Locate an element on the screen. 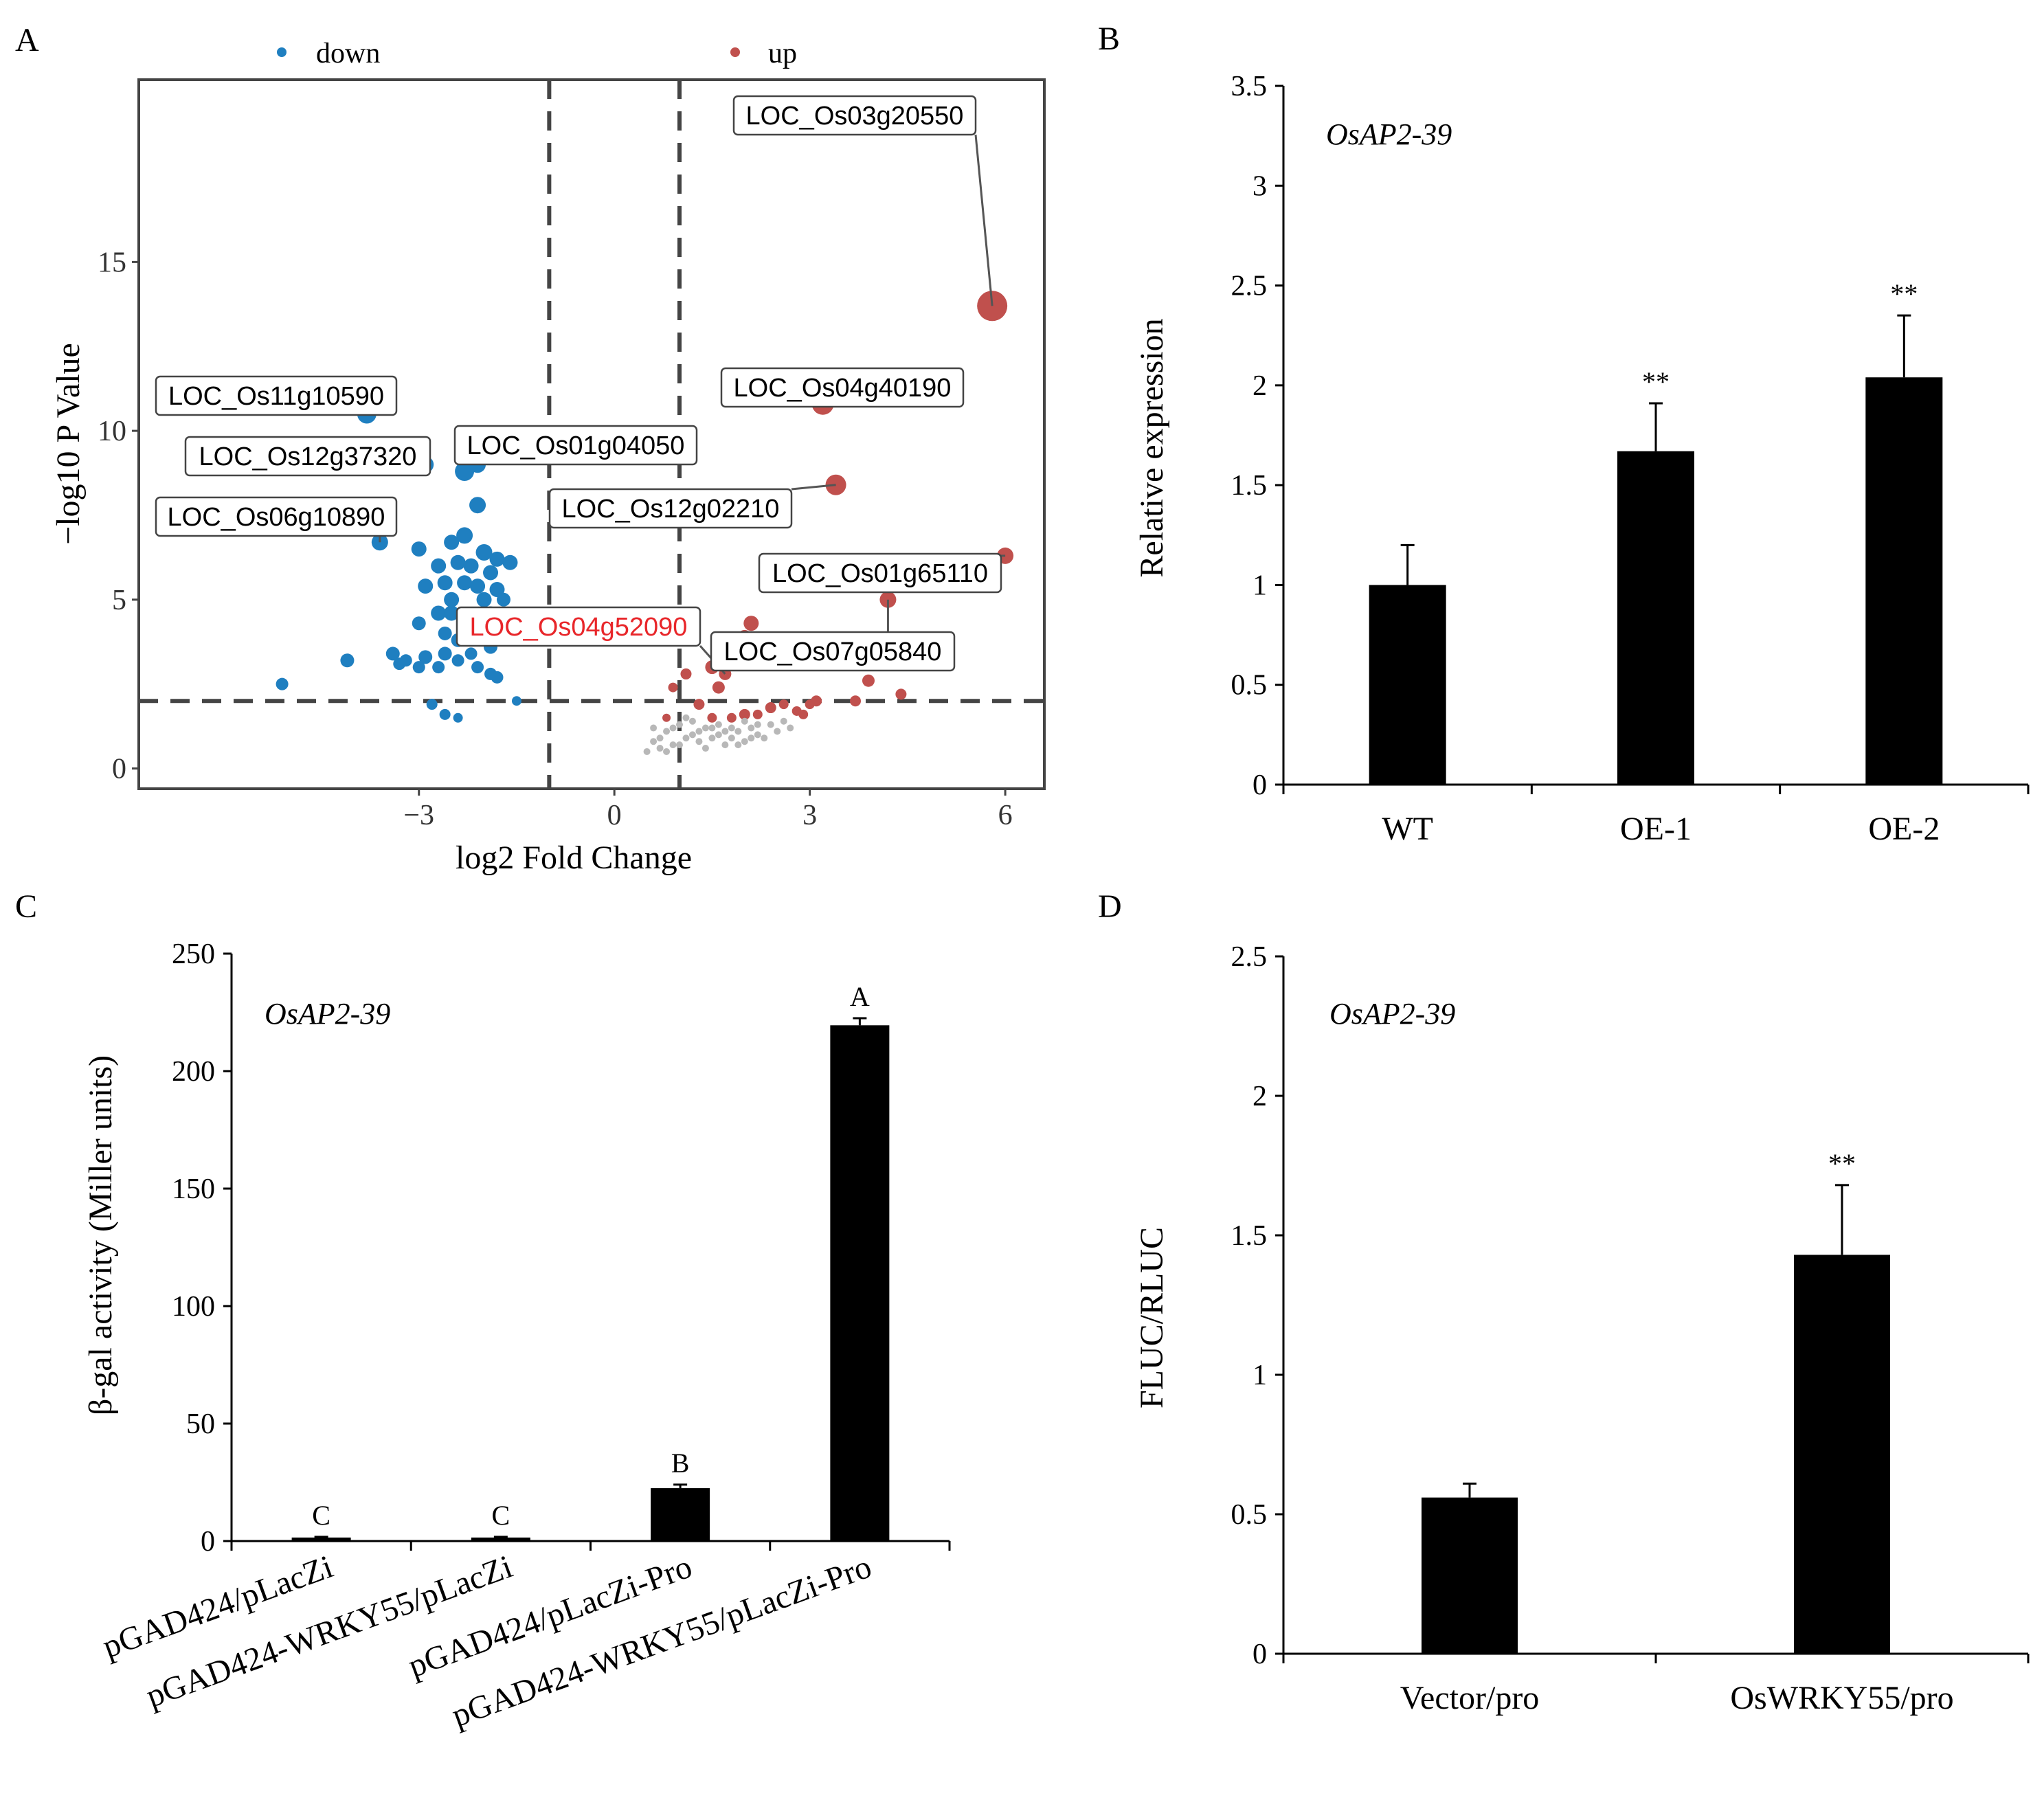 Image resolution: width=2044 pixels, height=1809 pixels. y-tick-label: 1.5 is located at coordinates (1249, 1236).